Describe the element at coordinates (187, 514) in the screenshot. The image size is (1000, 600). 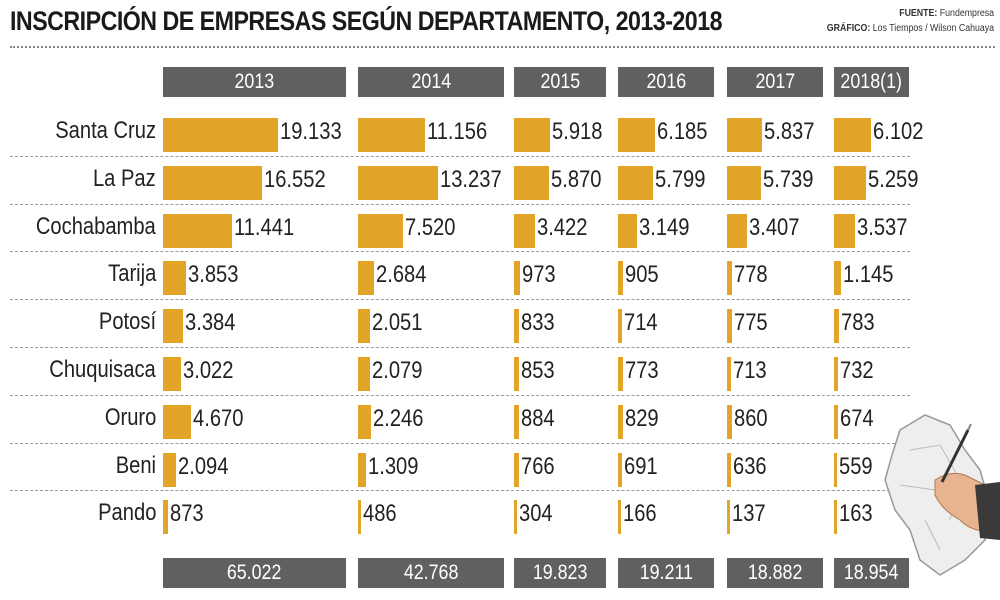
I see `data-label: 873` at that location.